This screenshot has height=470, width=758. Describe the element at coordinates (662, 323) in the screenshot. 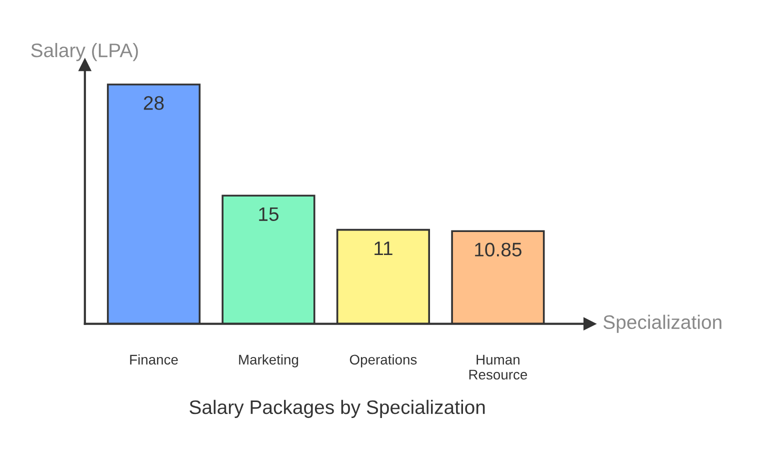

I see `x-axis-title: Specialization` at that location.